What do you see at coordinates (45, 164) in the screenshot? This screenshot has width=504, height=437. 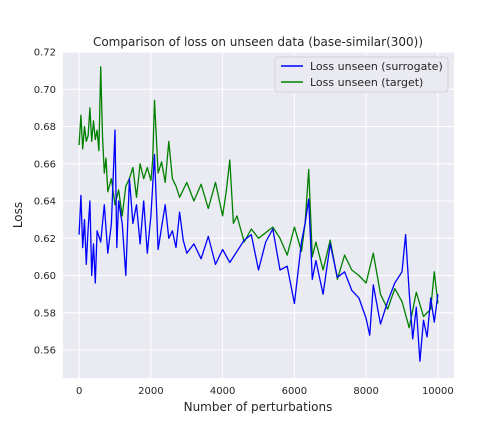 I see `y-tick-label: 0.66` at bounding box center [45, 164].